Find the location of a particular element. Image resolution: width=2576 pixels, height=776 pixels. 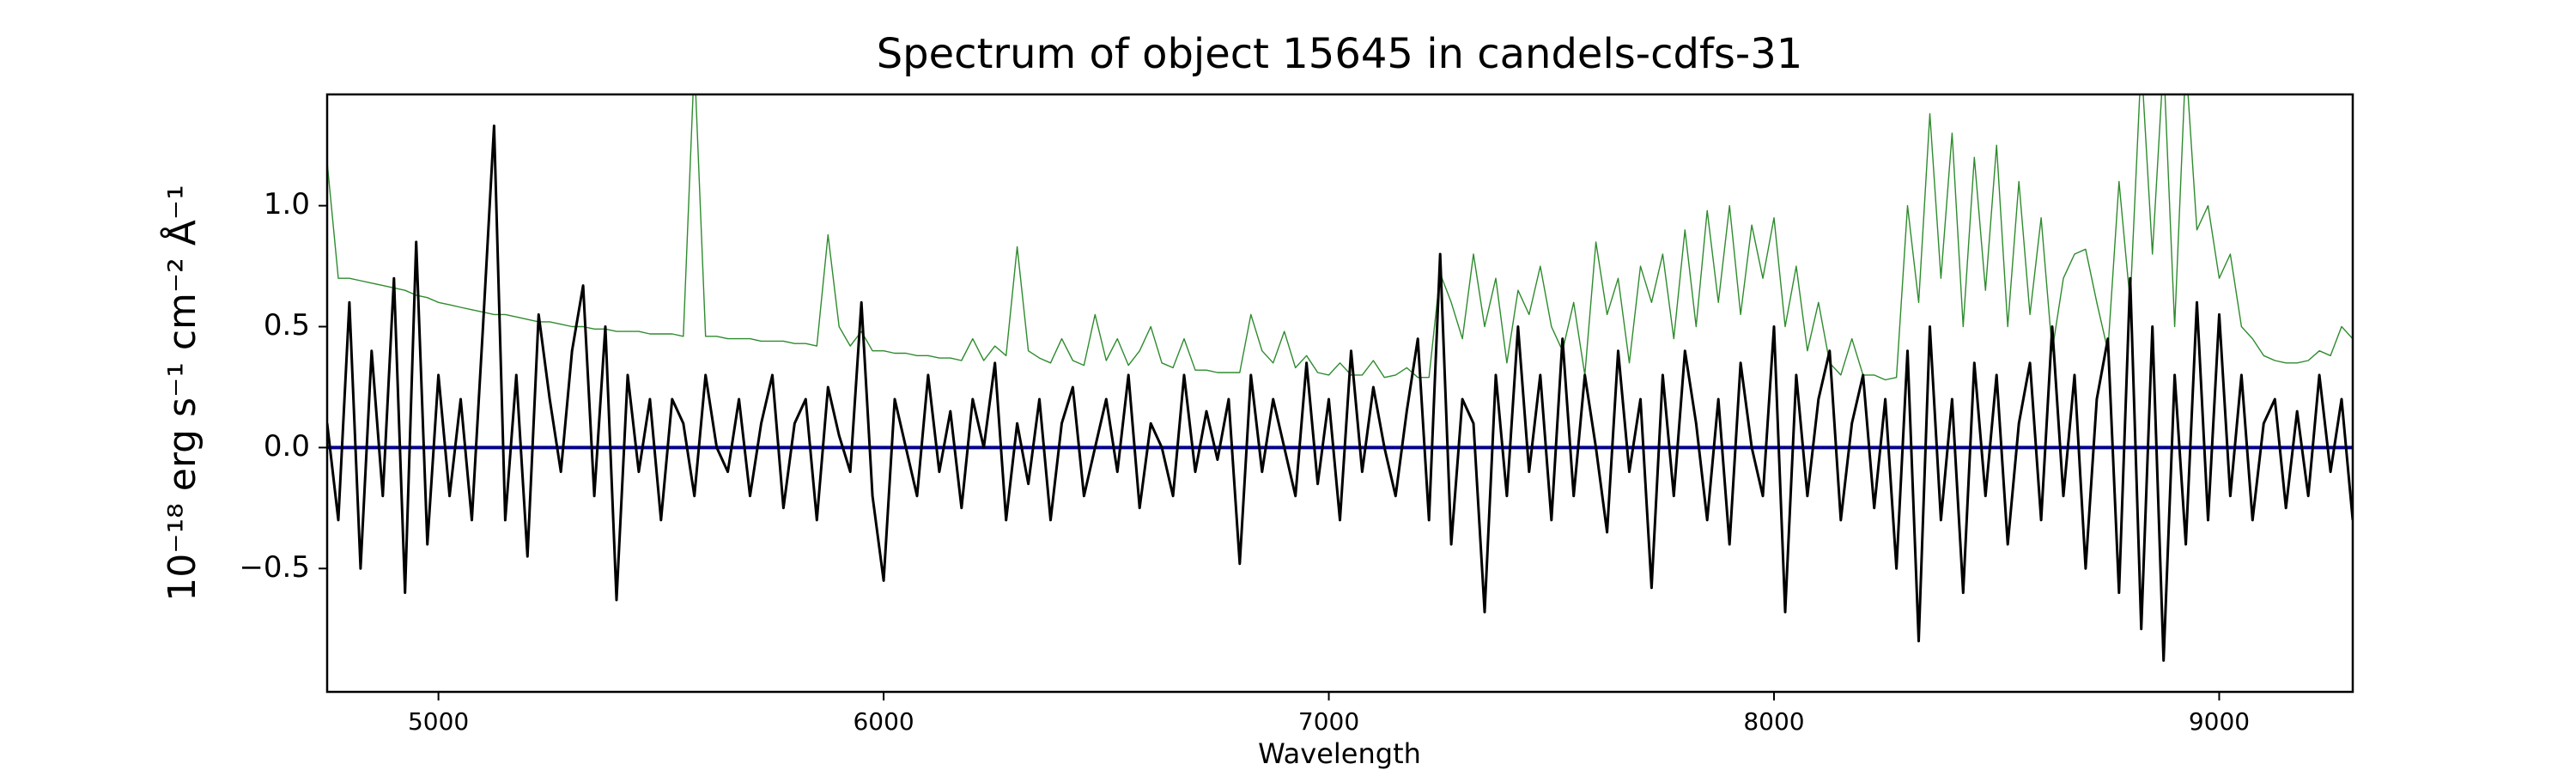

y-tick-label: 1.0 is located at coordinates (287, 204).